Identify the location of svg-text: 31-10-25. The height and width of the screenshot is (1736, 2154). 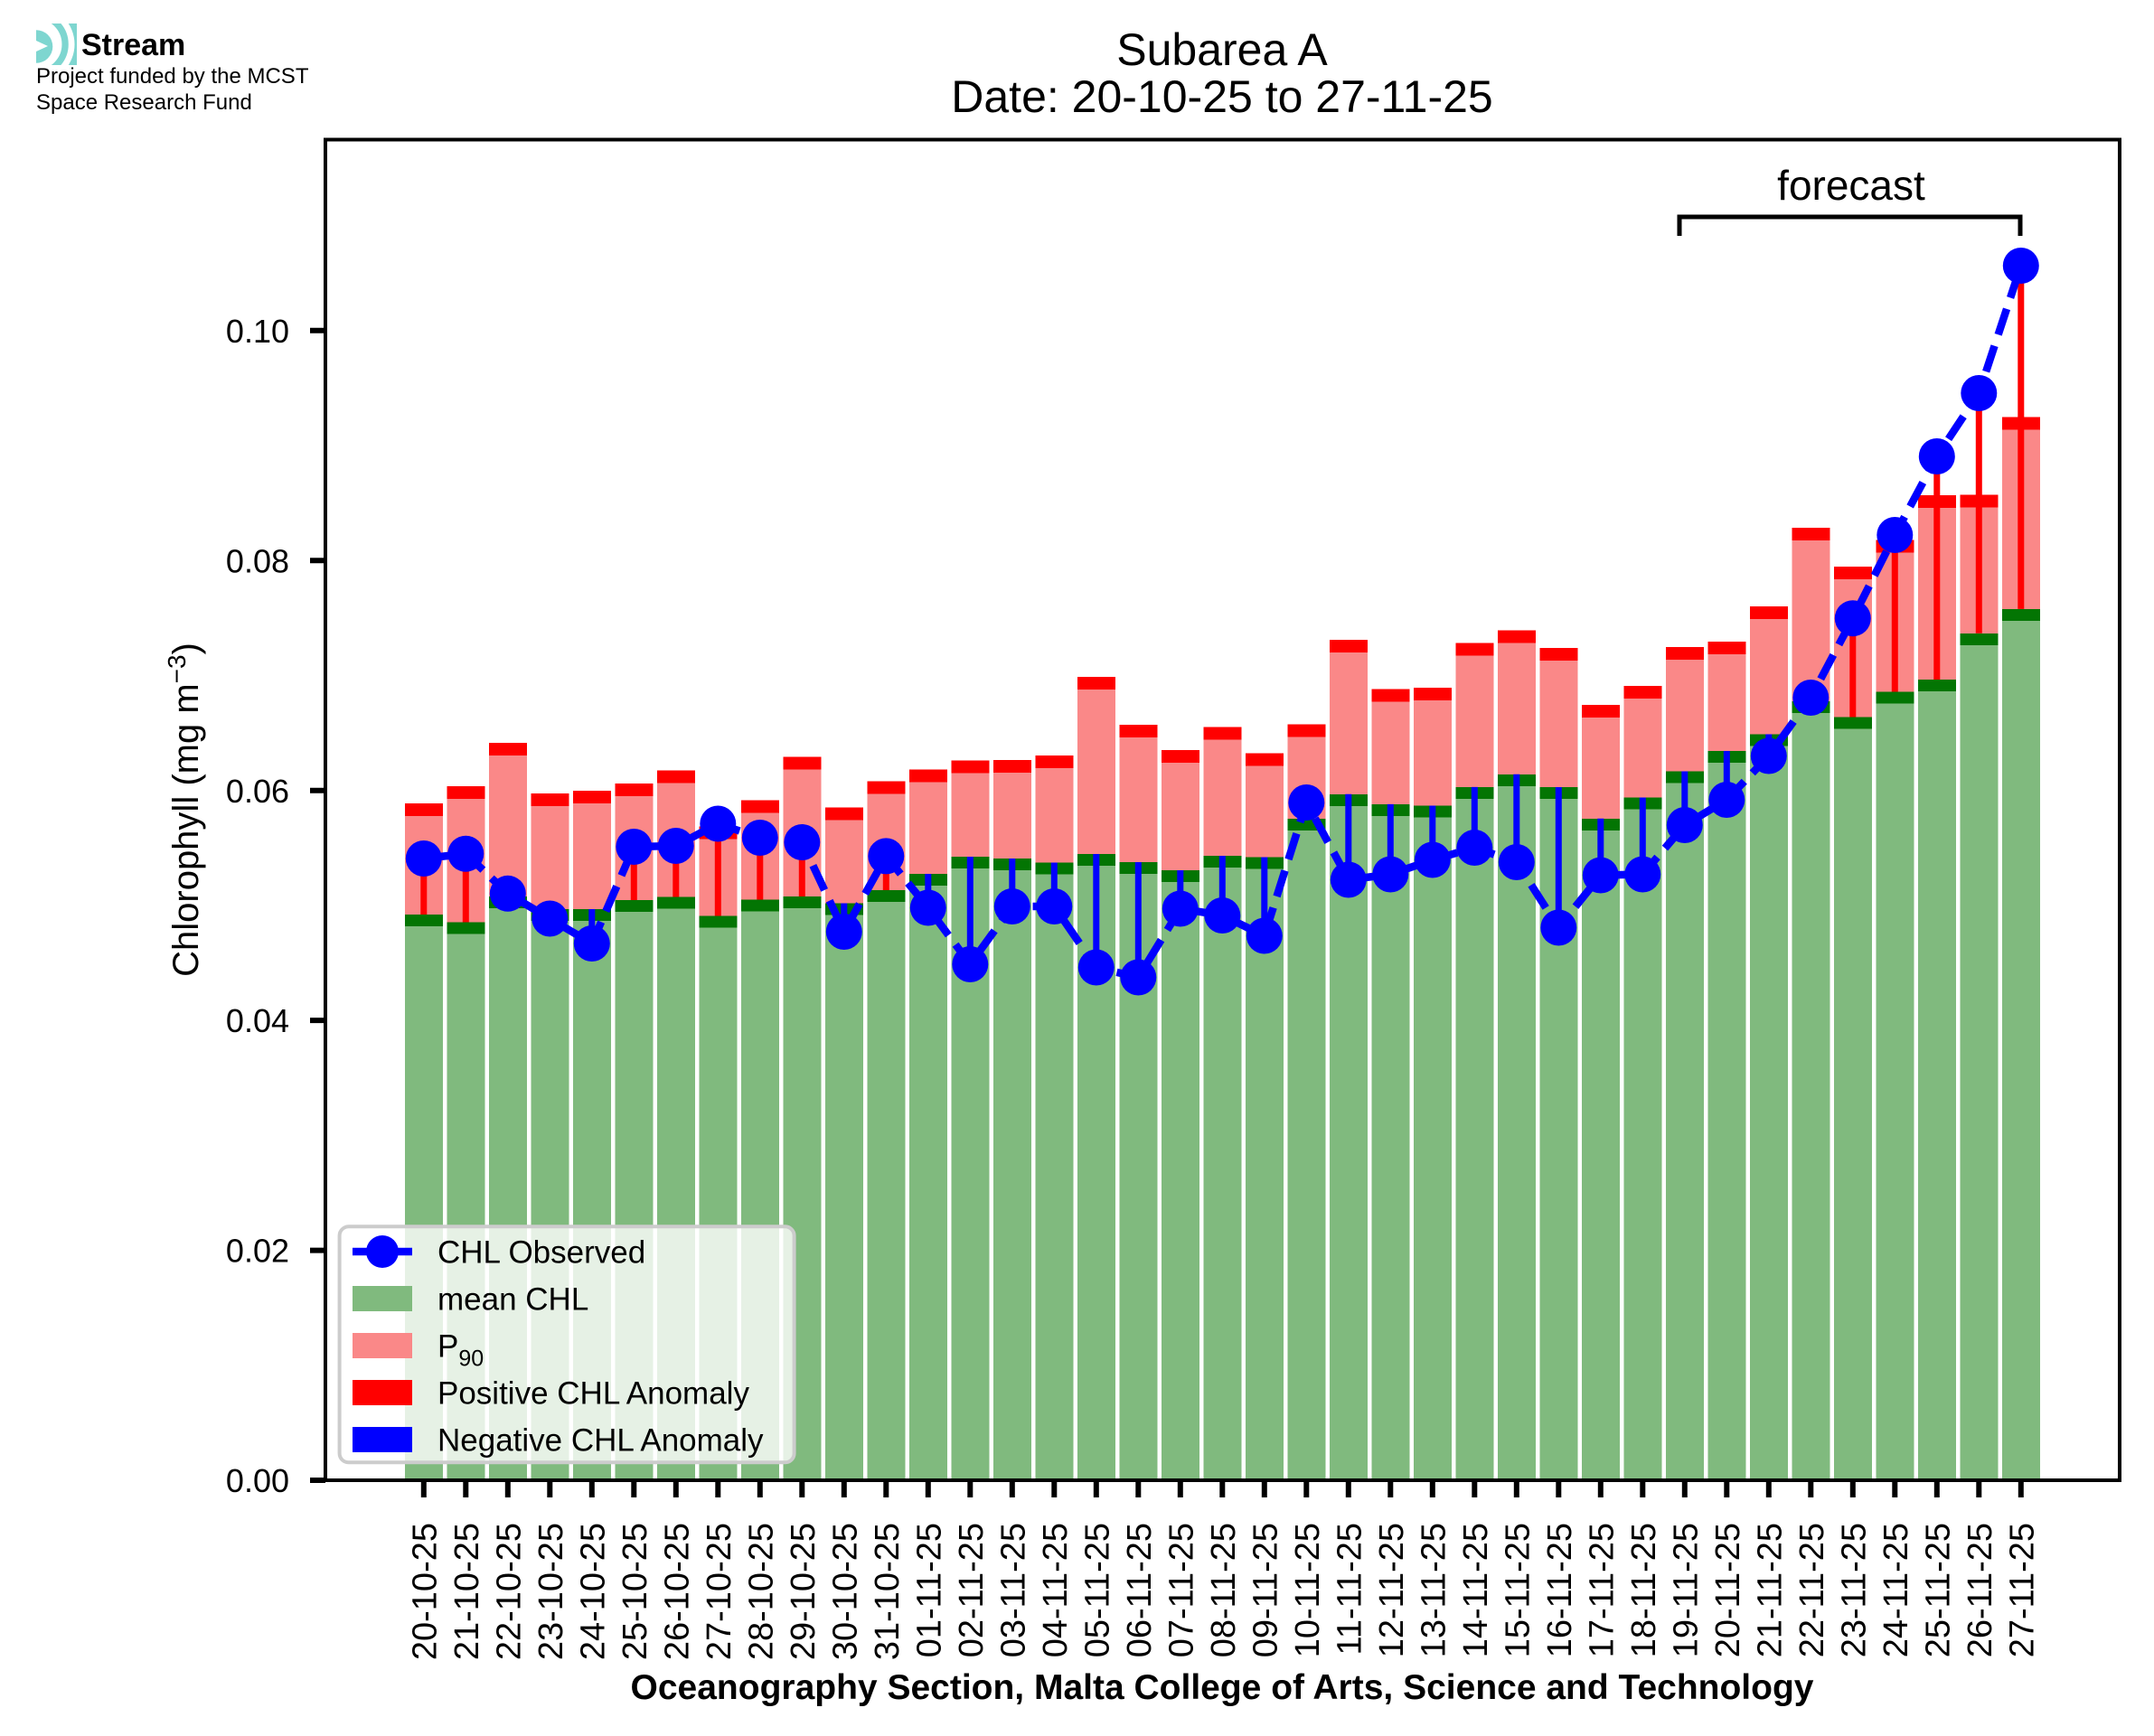
(888, 1592).